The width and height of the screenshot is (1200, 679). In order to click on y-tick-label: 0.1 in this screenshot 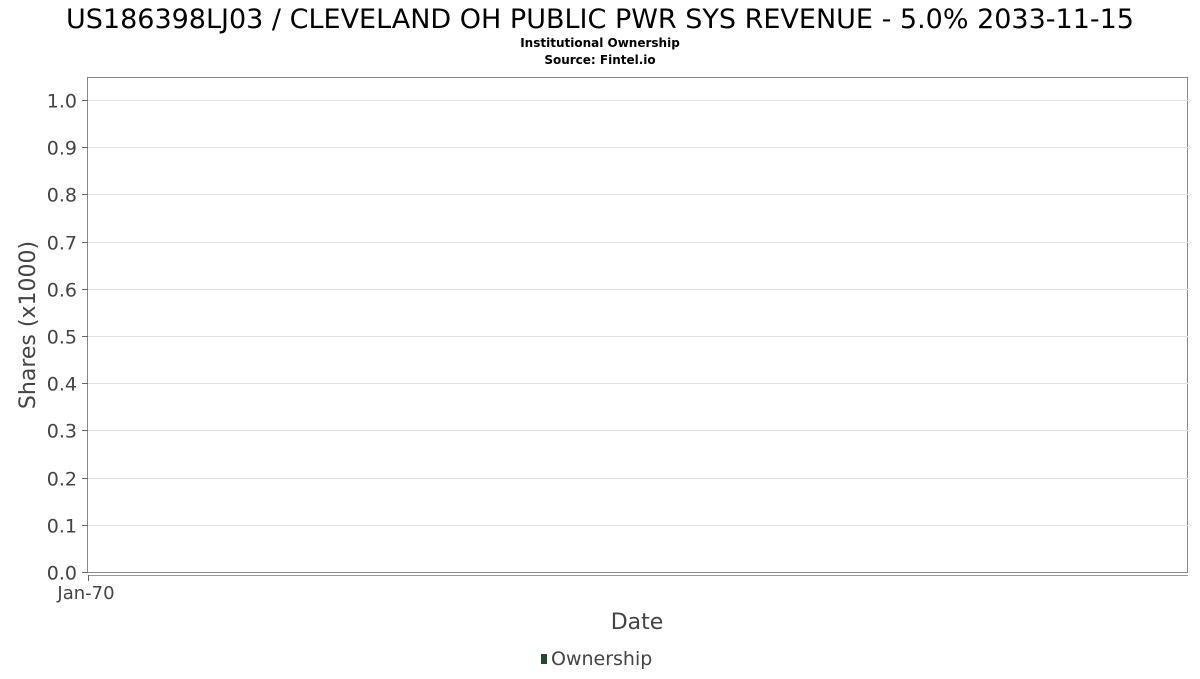, I will do `click(62, 527)`.